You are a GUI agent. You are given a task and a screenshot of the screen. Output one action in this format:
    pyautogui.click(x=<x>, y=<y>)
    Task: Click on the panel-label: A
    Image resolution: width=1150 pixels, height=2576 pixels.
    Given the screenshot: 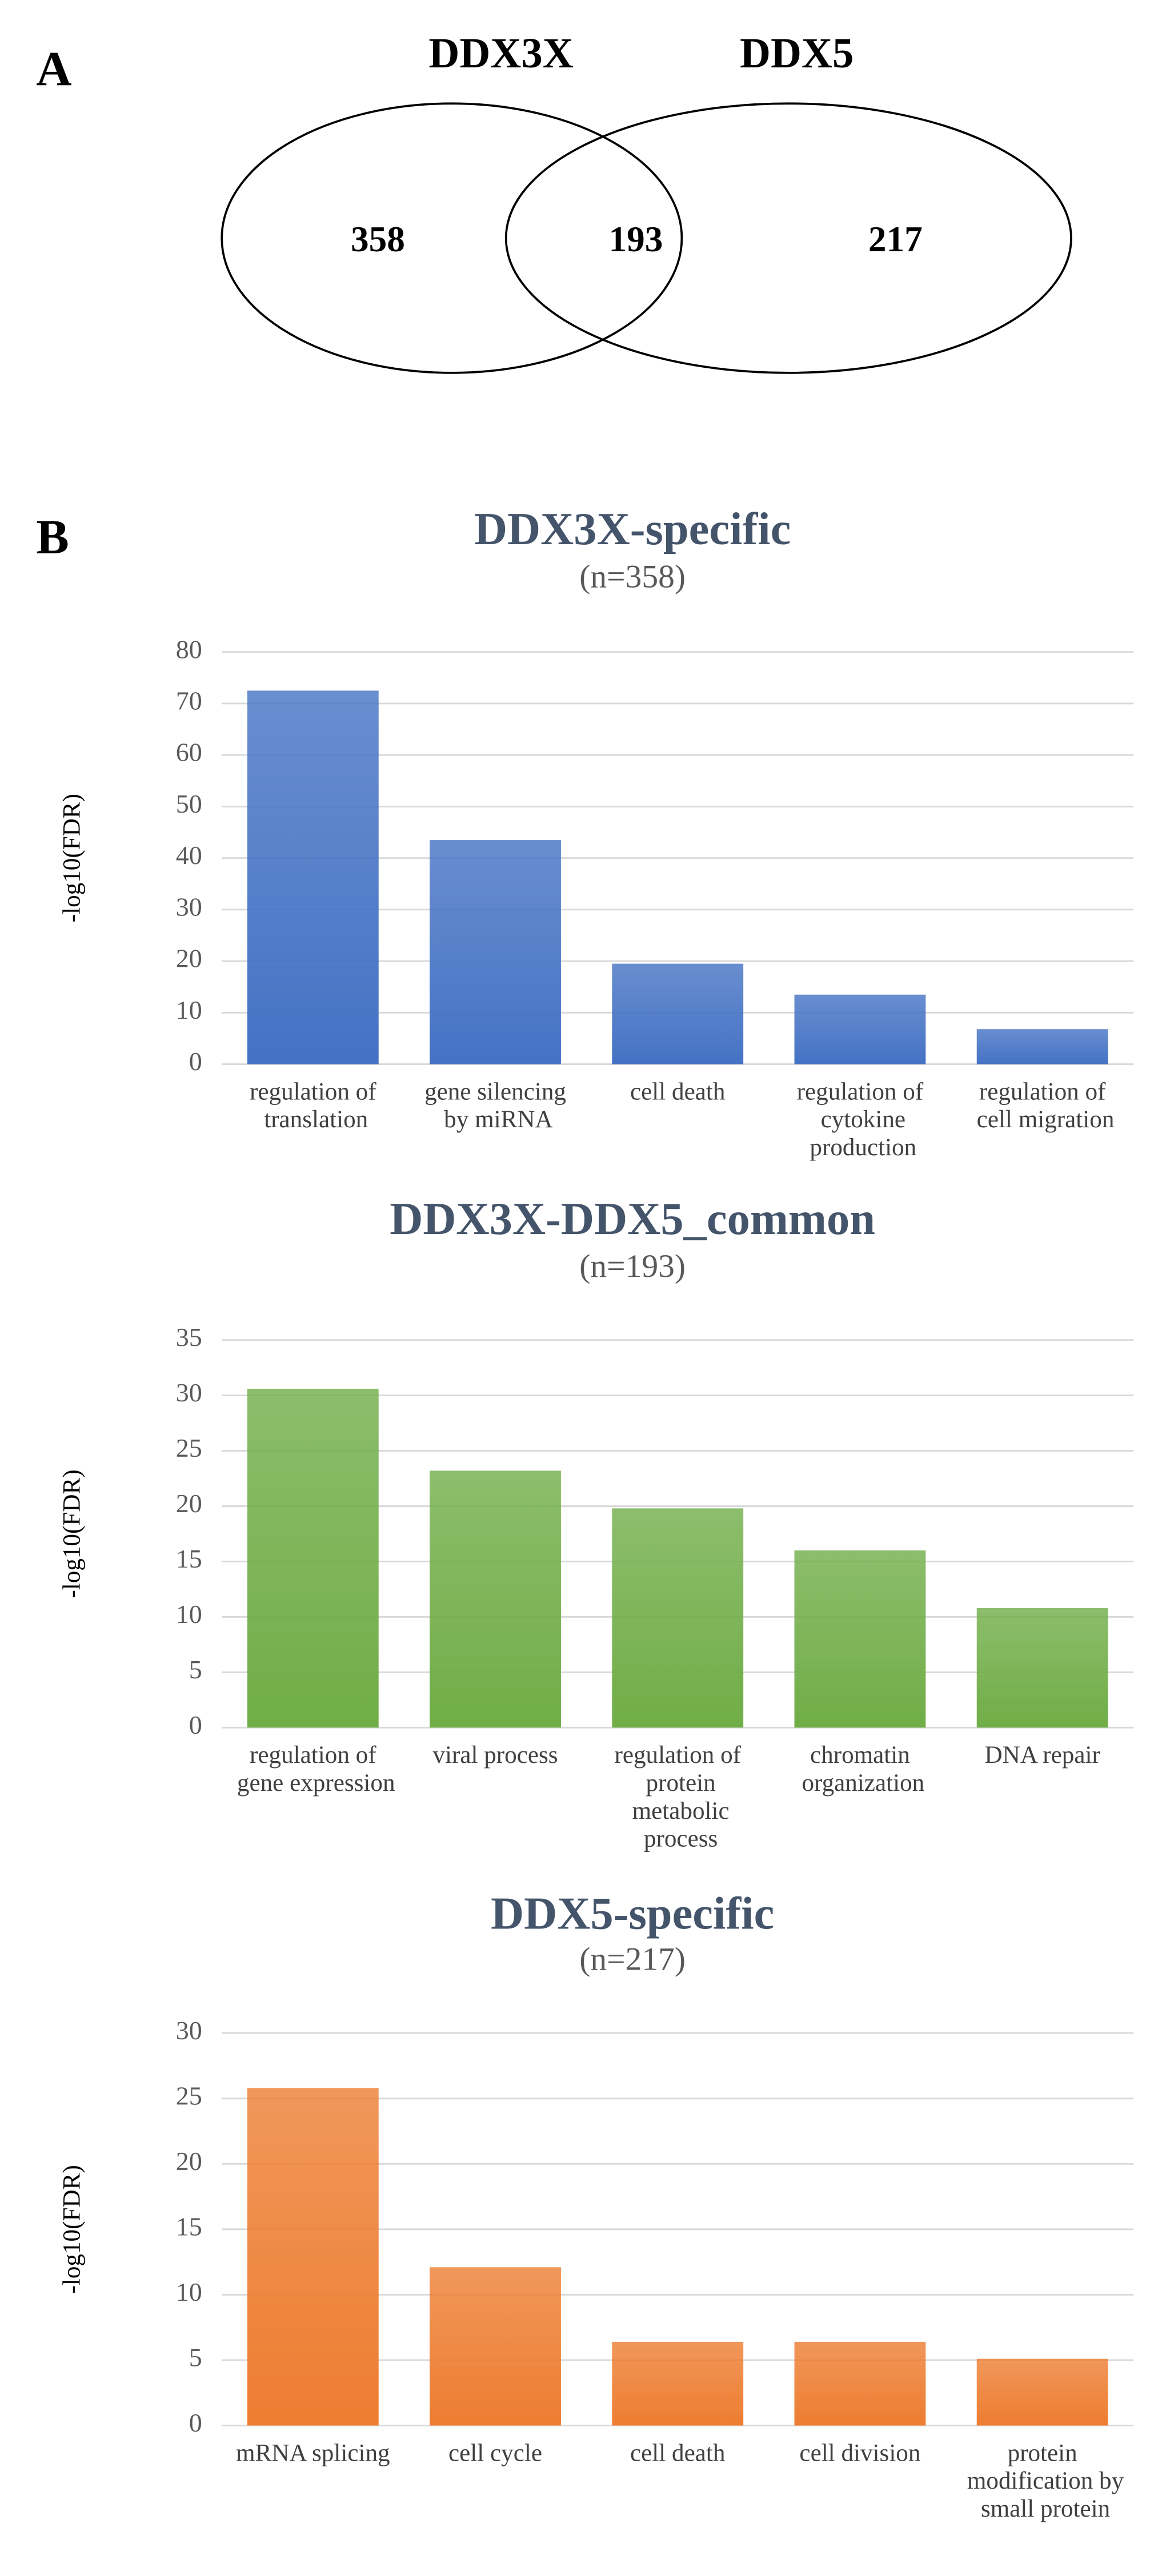 What is the action you would take?
    pyautogui.click(x=53, y=68)
    